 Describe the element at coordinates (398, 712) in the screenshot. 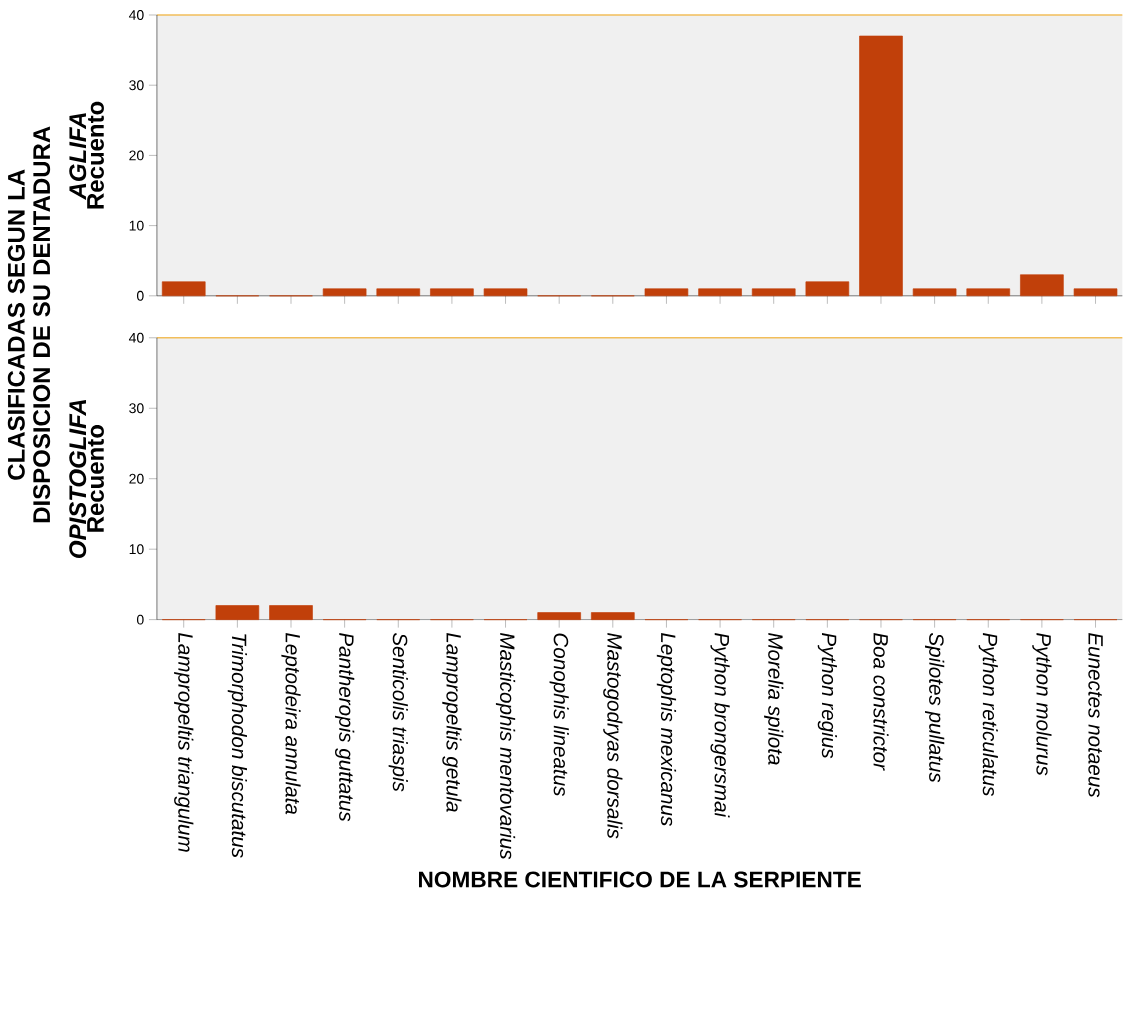

I see `x-tick-label: Senticolis triaspis` at that location.